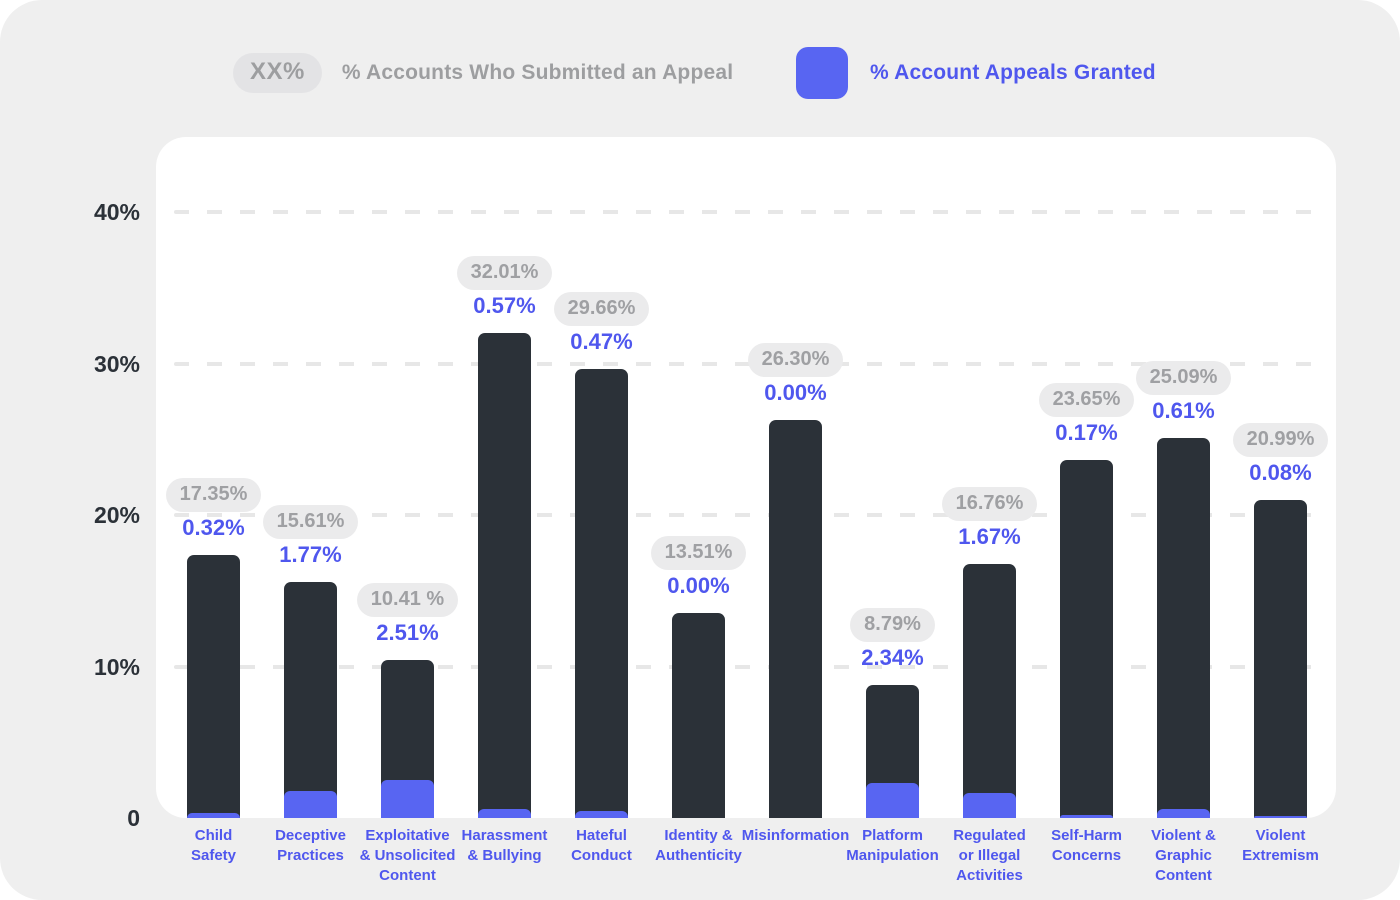  I want to click on granted-value-label: 0.57%, so click(504, 305).